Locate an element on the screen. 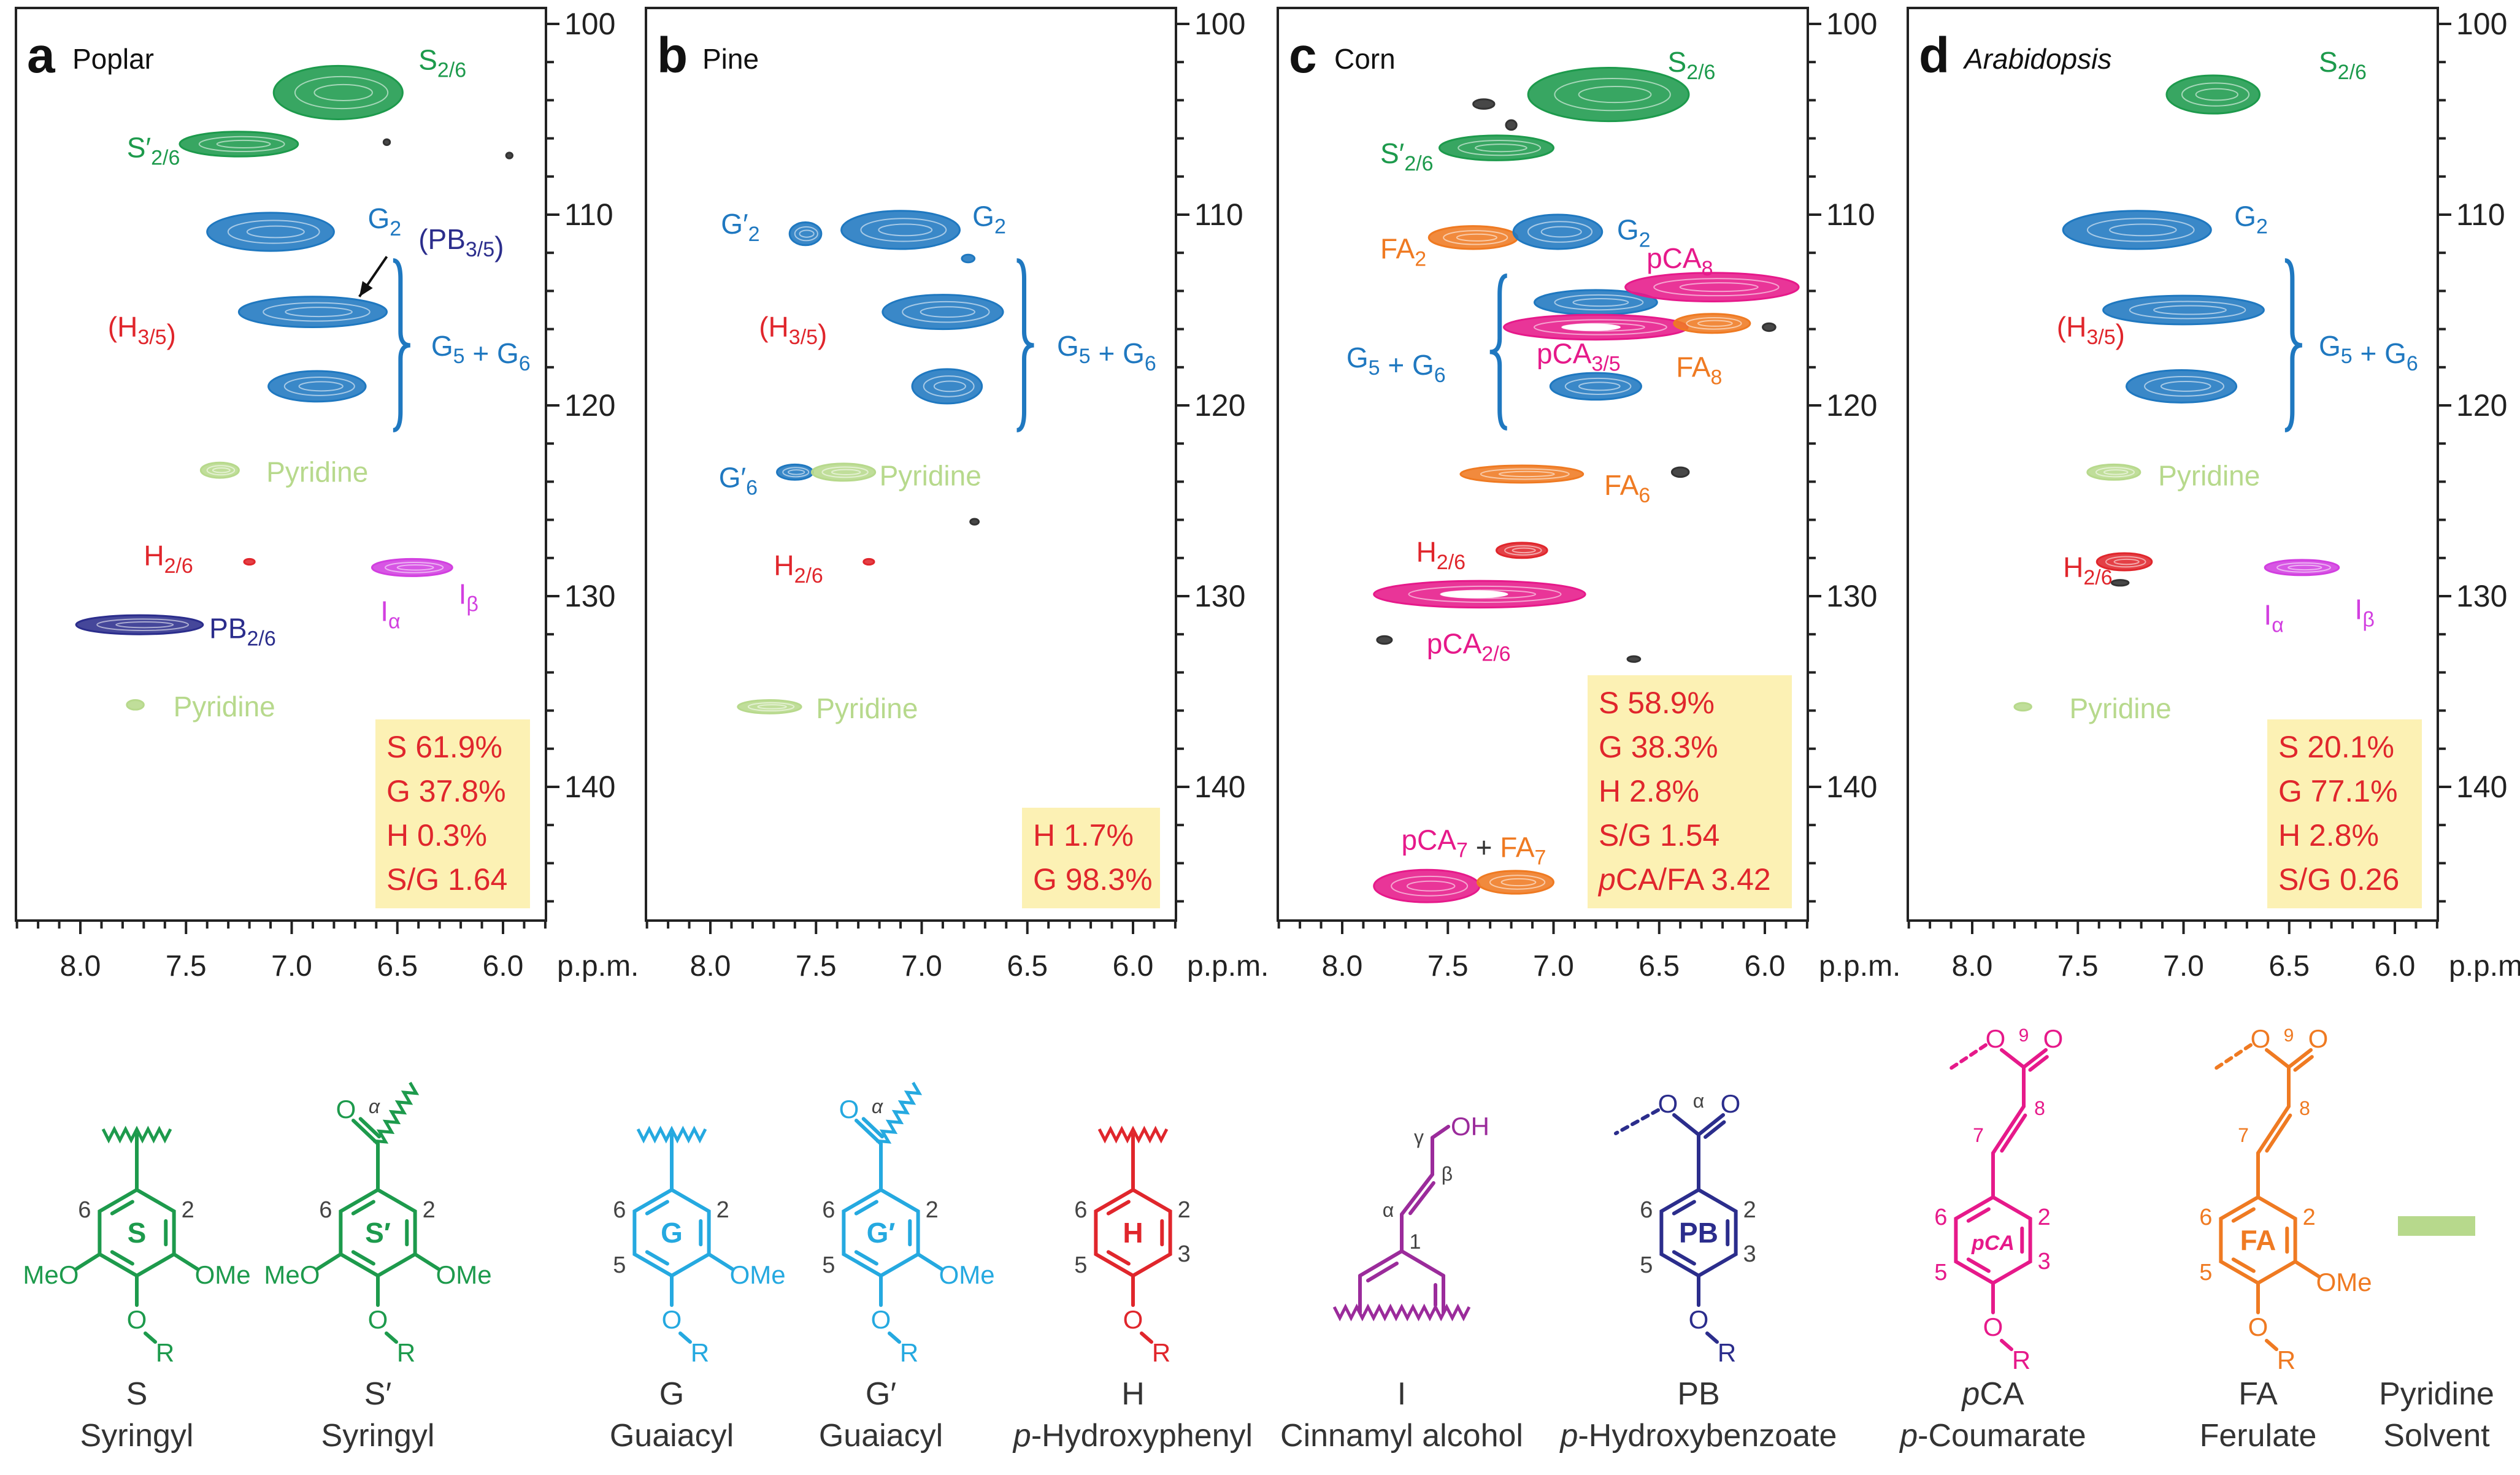 Image resolution: width=2520 pixels, height=1475 pixels. peak-label-main: G′ is located at coordinates (734, 224).